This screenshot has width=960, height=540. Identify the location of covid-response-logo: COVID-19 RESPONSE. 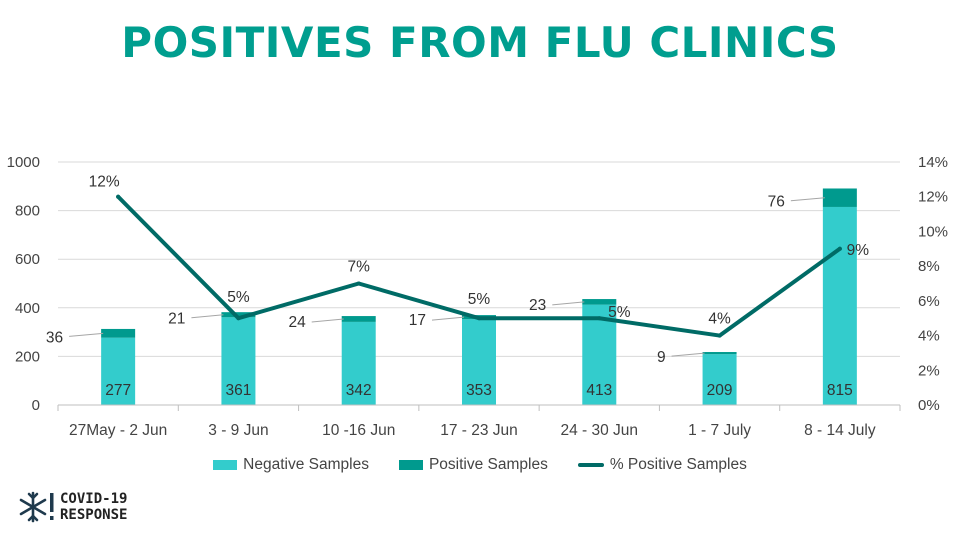
(72, 507).